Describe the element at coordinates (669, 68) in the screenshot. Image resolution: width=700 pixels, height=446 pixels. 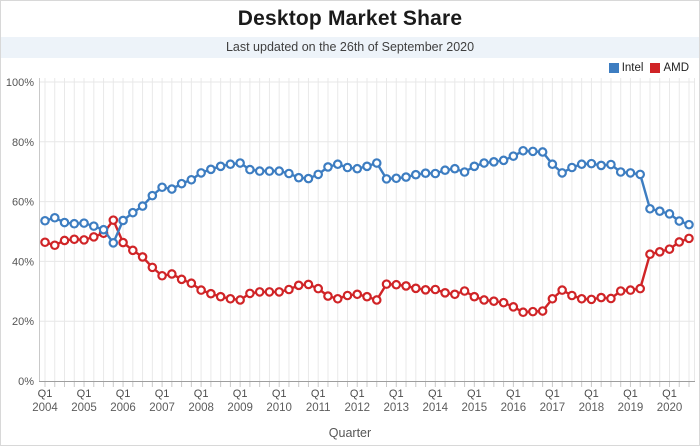
I see `legend-item-amd: AMD` at that location.